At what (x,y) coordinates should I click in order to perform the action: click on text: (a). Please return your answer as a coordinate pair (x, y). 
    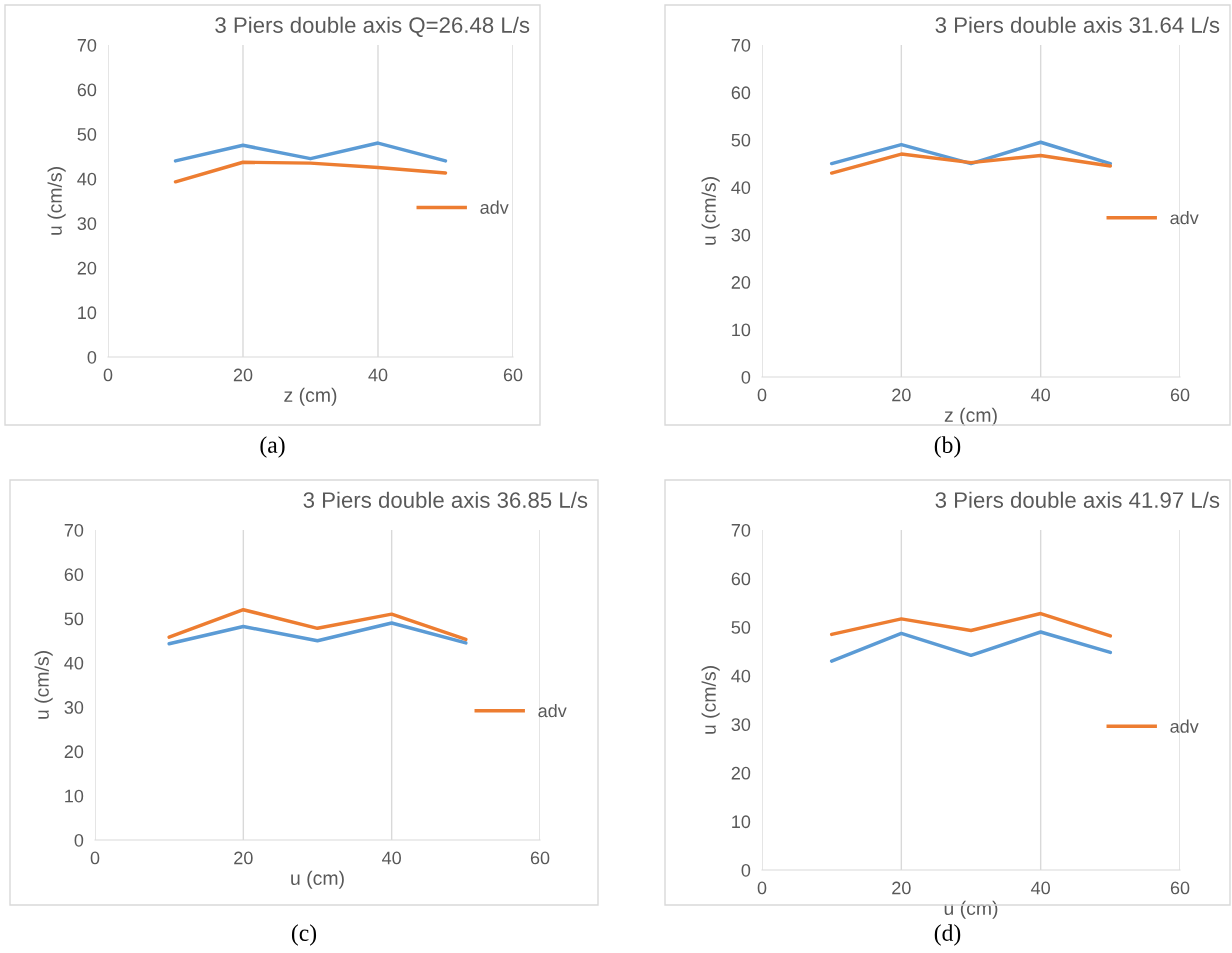
    Looking at the image, I should click on (272, 447).